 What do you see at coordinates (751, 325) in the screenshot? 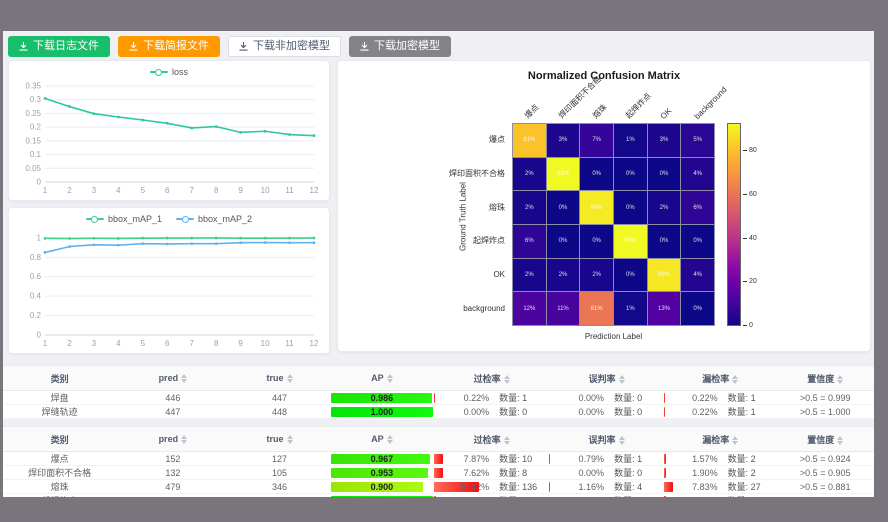
I see `colorbar-tick-label: 0` at bounding box center [751, 325].